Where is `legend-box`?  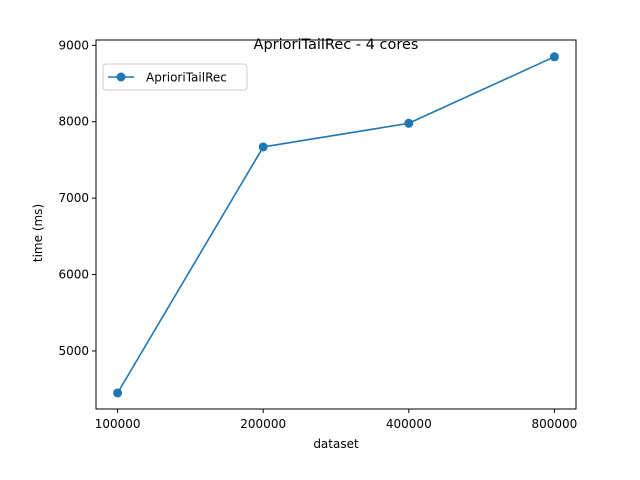
legend-box is located at coordinates (175, 77).